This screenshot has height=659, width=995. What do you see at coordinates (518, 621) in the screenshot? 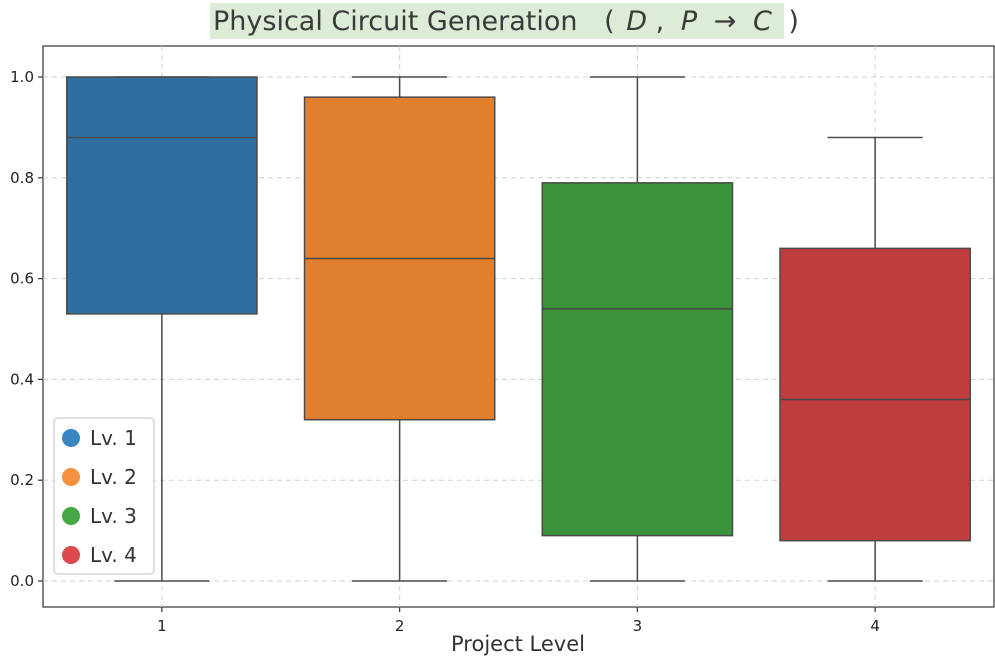
I see `x-axis: 1 2 3 4` at bounding box center [518, 621].